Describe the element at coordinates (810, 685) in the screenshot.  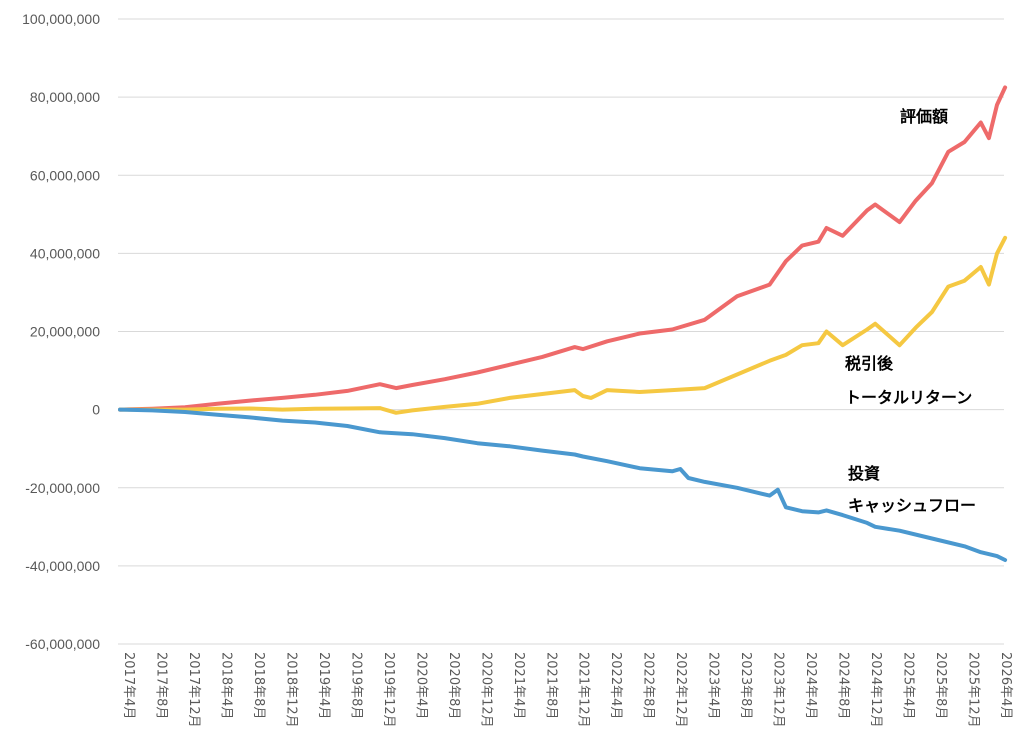
I see `x-tick-label: 2024年4月` at that location.